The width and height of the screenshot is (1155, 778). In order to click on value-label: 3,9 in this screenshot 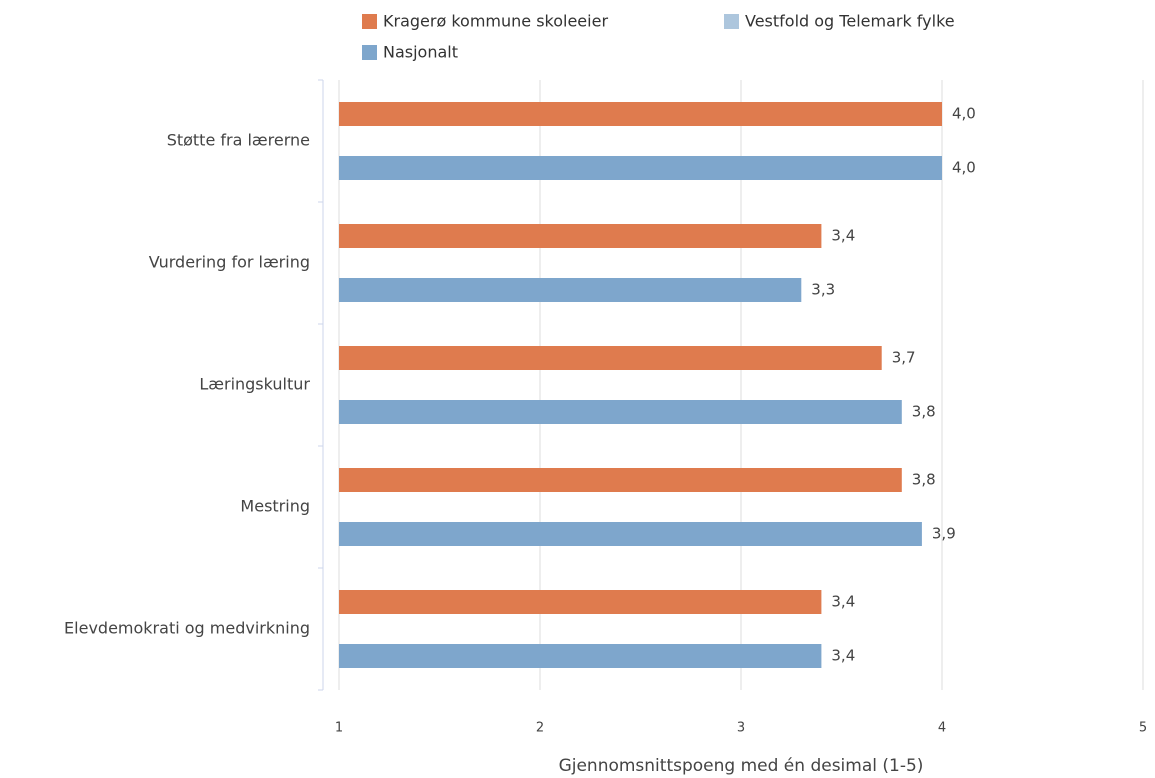, I will do `click(944, 534)`.